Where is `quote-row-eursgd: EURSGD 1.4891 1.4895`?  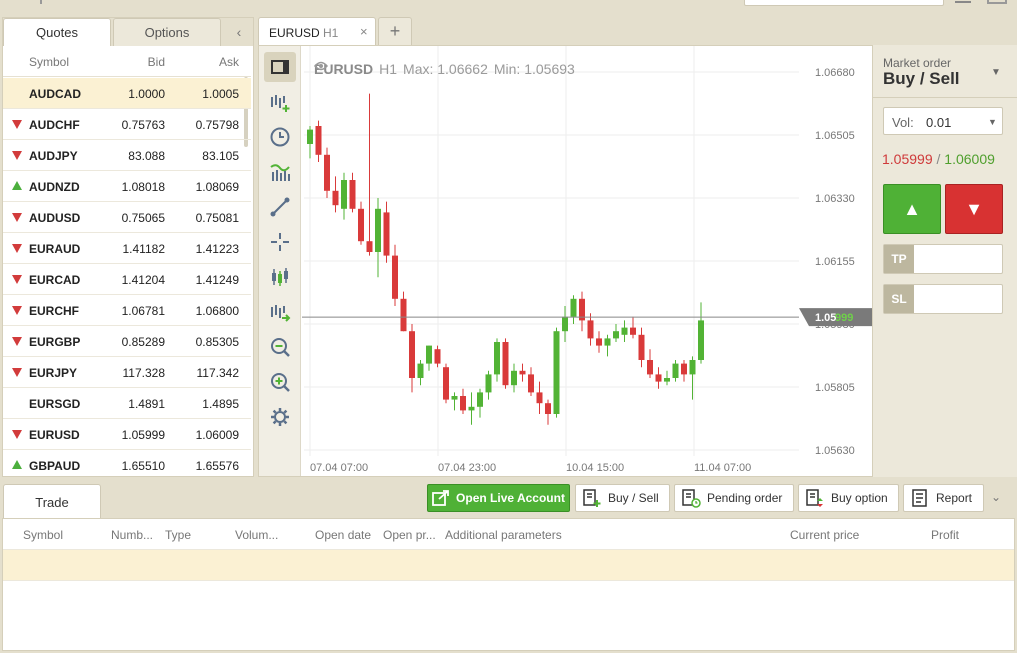 quote-row-eursgd: EURSGD 1.4891 1.4895 is located at coordinates (127, 403).